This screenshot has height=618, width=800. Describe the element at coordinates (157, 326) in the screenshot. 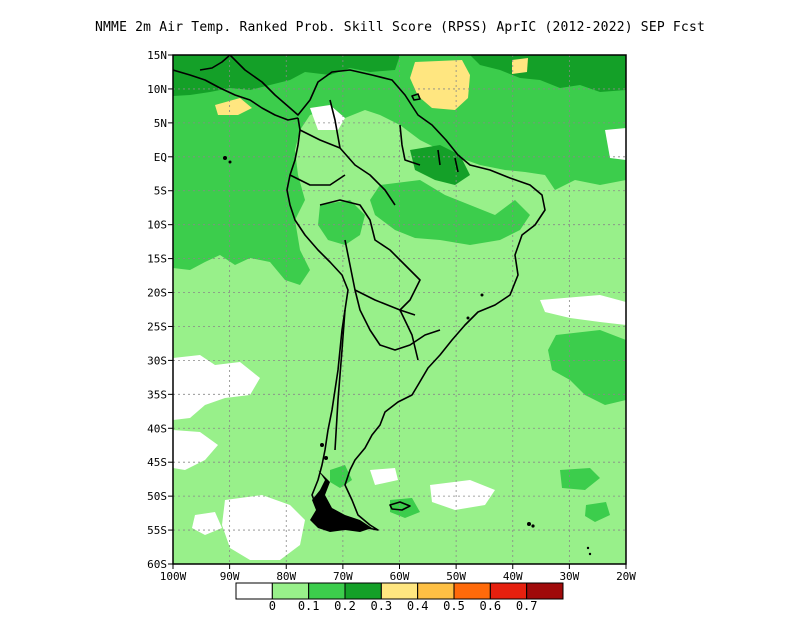

I see `latitude-label: 25S` at that location.